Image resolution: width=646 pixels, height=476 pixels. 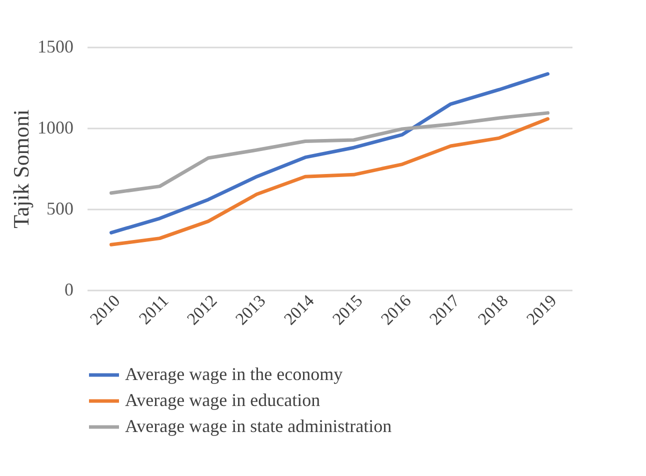 What do you see at coordinates (60, 208) in the screenshot?
I see `y-tick-label: 500` at bounding box center [60, 208].